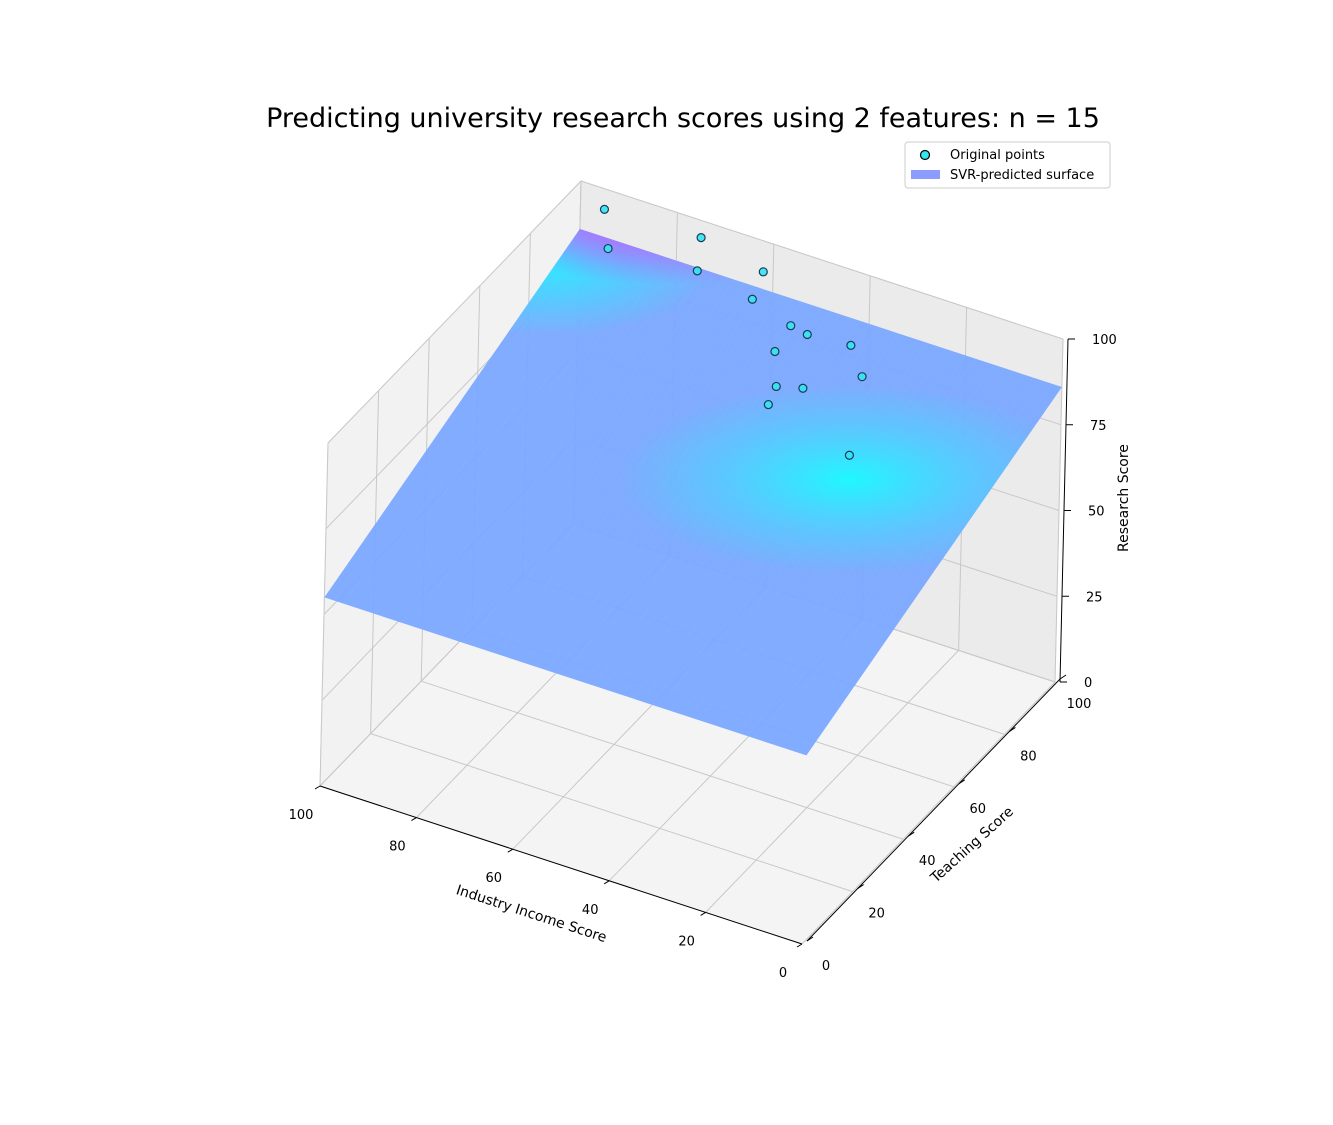 The width and height of the screenshot is (1333, 1125). I want to click on legend-box, so click(1007, 165).